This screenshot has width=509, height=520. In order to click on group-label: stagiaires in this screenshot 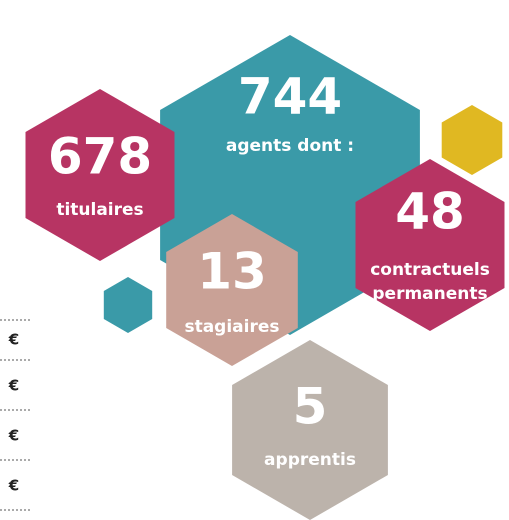, I will do `click(231, 327)`.